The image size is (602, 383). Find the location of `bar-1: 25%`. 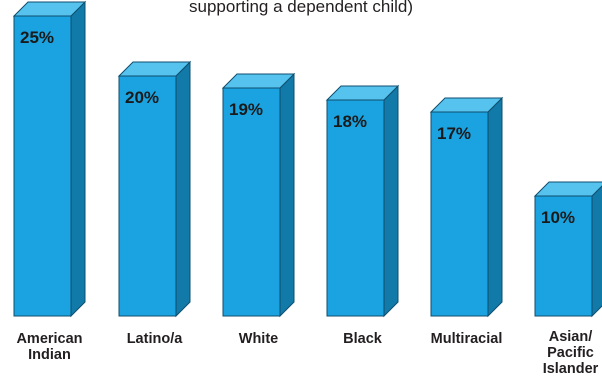

bar-1: 25% is located at coordinates (49, 159).